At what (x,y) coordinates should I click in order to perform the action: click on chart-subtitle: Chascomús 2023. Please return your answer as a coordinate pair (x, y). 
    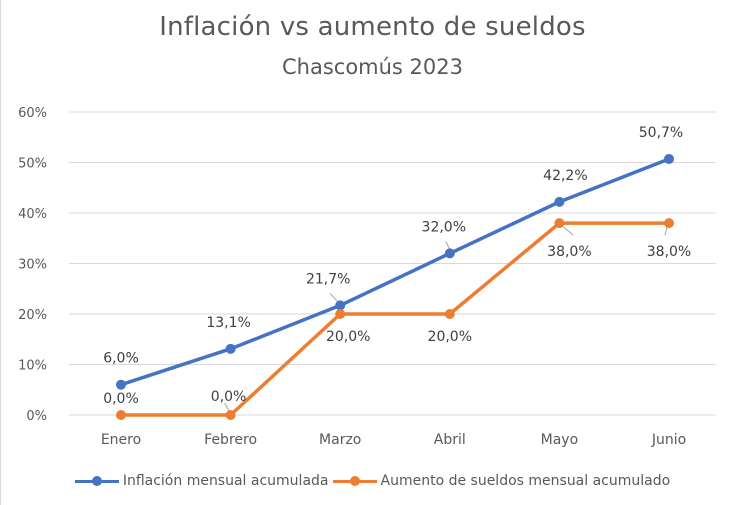
    Looking at the image, I should click on (372, 67).